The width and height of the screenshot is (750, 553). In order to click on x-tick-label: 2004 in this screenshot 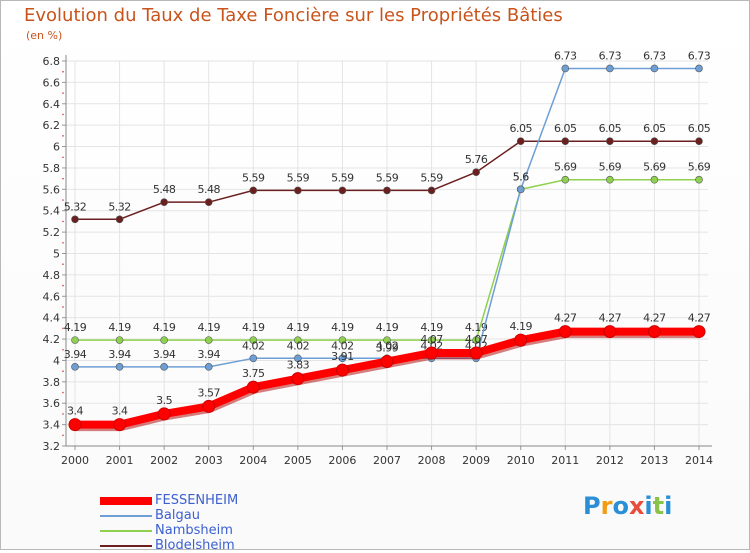, I will do `click(253, 460)`.